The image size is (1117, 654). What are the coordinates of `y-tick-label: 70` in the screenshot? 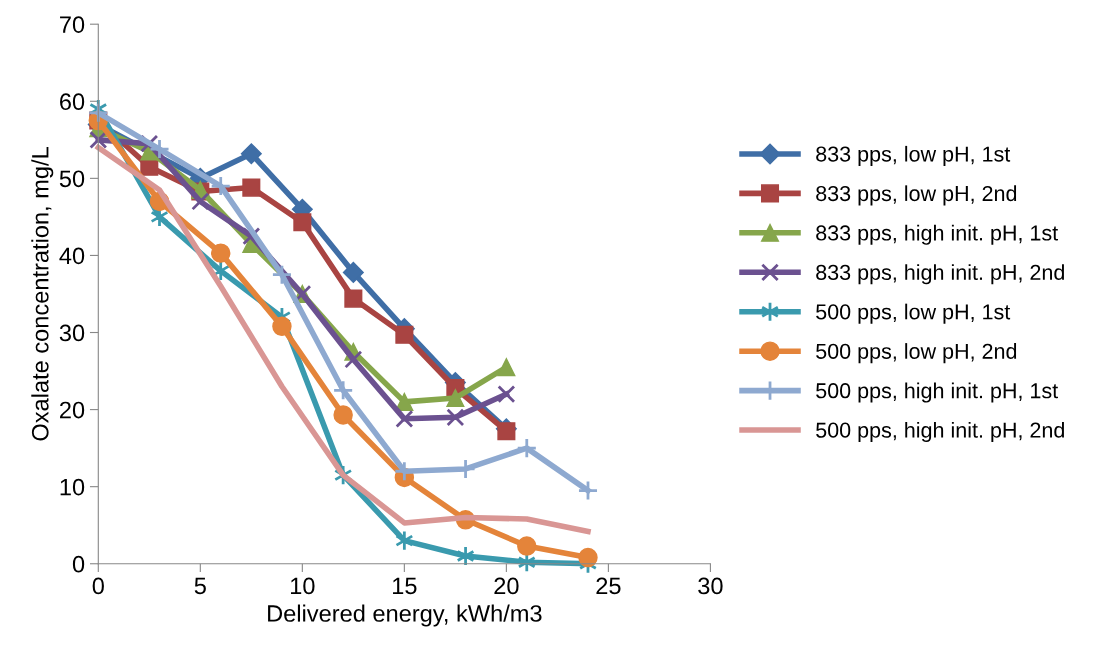 It's located at (72, 24).